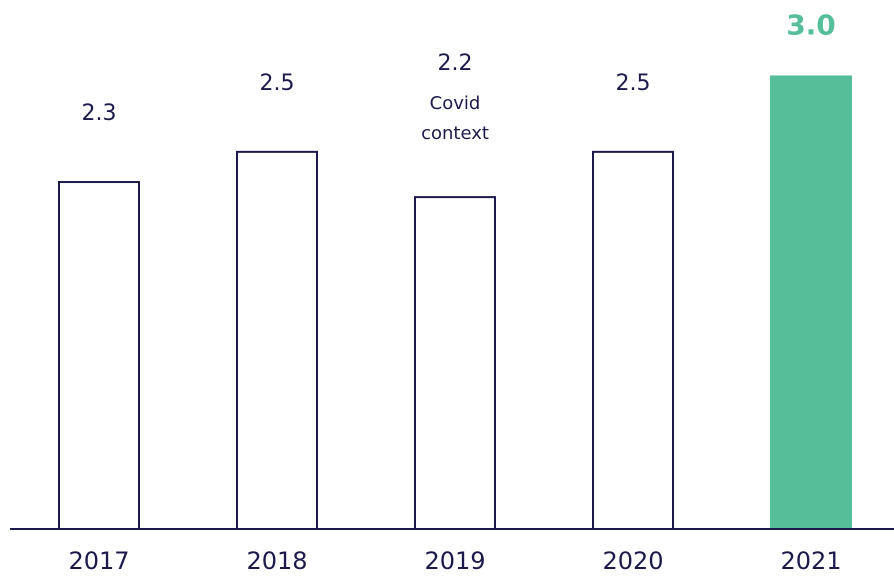 The width and height of the screenshot is (894, 584). Describe the element at coordinates (455, 133) in the screenshot. I see `annotation: context` at that location.